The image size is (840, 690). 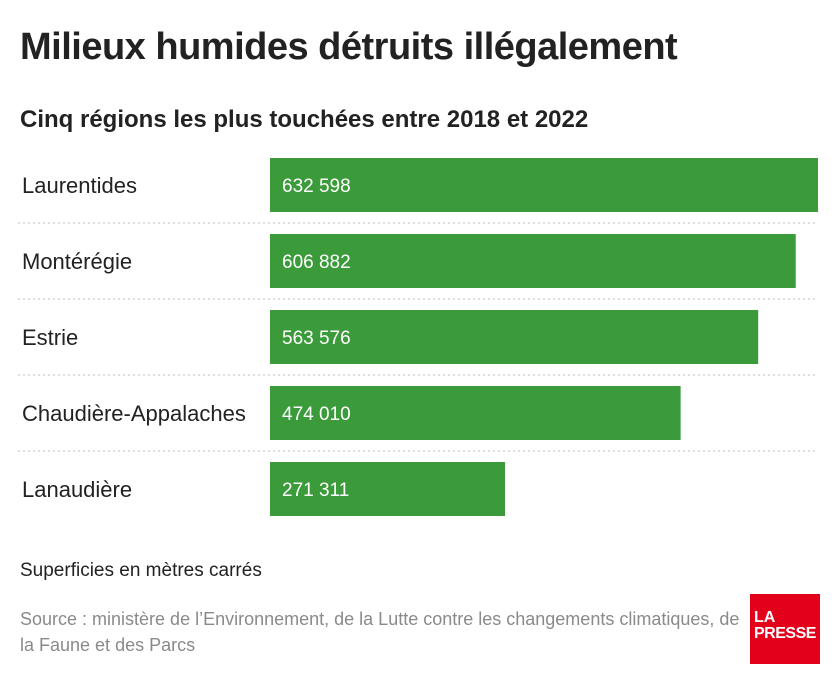 What do you see at coordinates (785, 633) in the screenshot?
I see `logo-line-2: PRESSE` at bounding box center [785, 633].